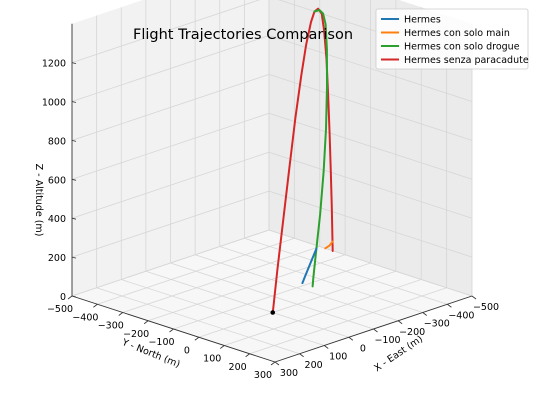  I want to click on x-tick-label: −300, so click(437, 324).